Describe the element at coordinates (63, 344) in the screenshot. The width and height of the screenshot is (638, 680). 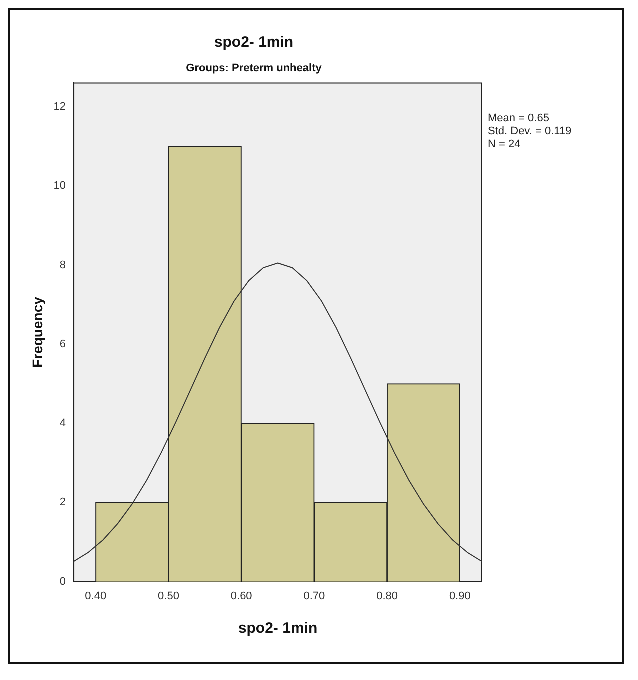
I see `y-tick-label: 6` at that location.